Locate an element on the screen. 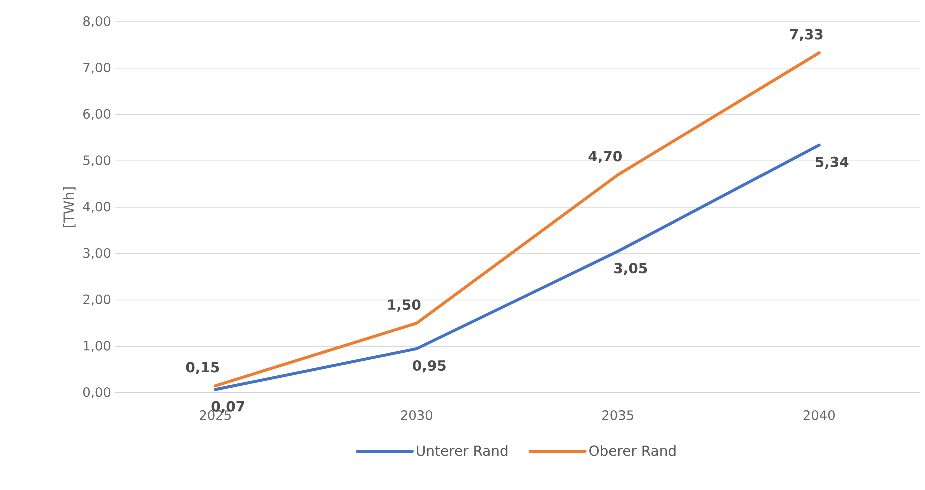 The height and width of the screenshot is (490, 925). y-tick-label: 6,00 is located at coordinates (97, 114).